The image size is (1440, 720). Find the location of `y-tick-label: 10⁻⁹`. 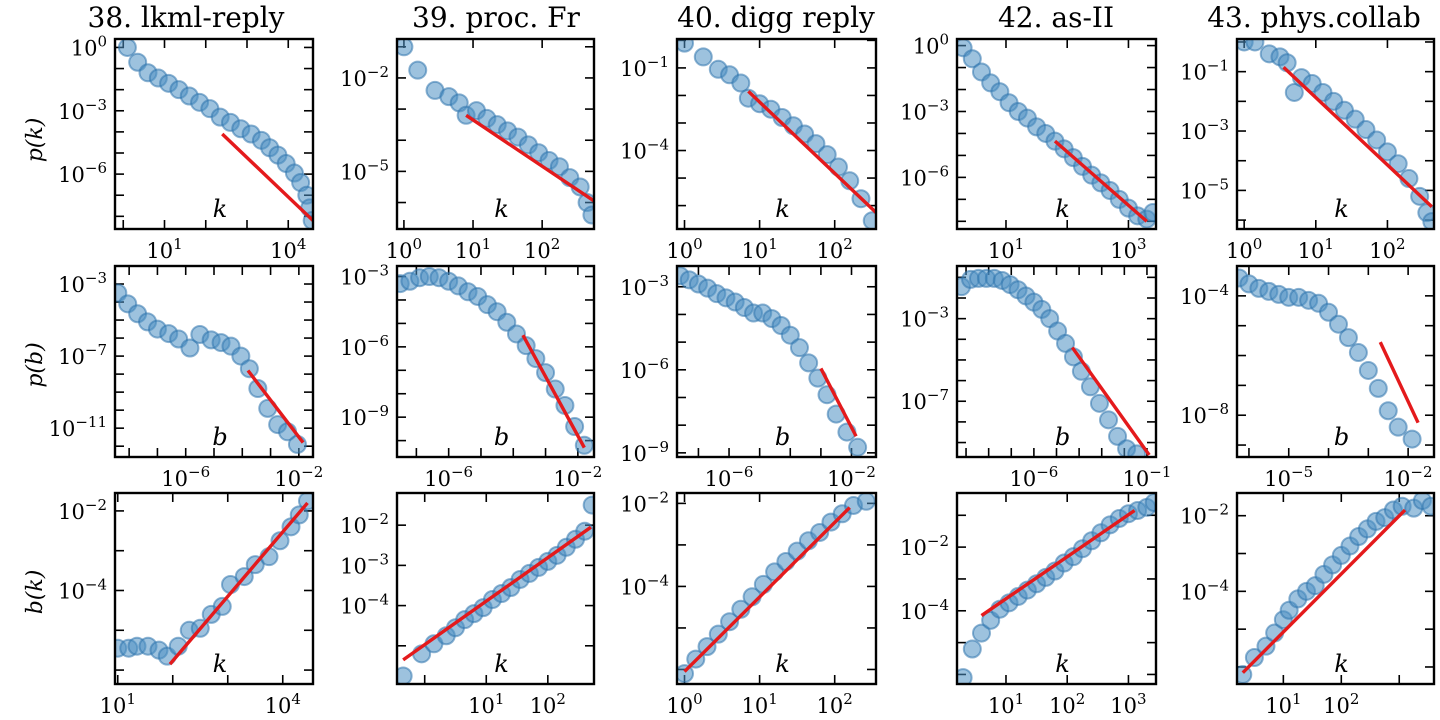

y-tick-label: 10⁻⁹ is located at coordinates (644, 452).